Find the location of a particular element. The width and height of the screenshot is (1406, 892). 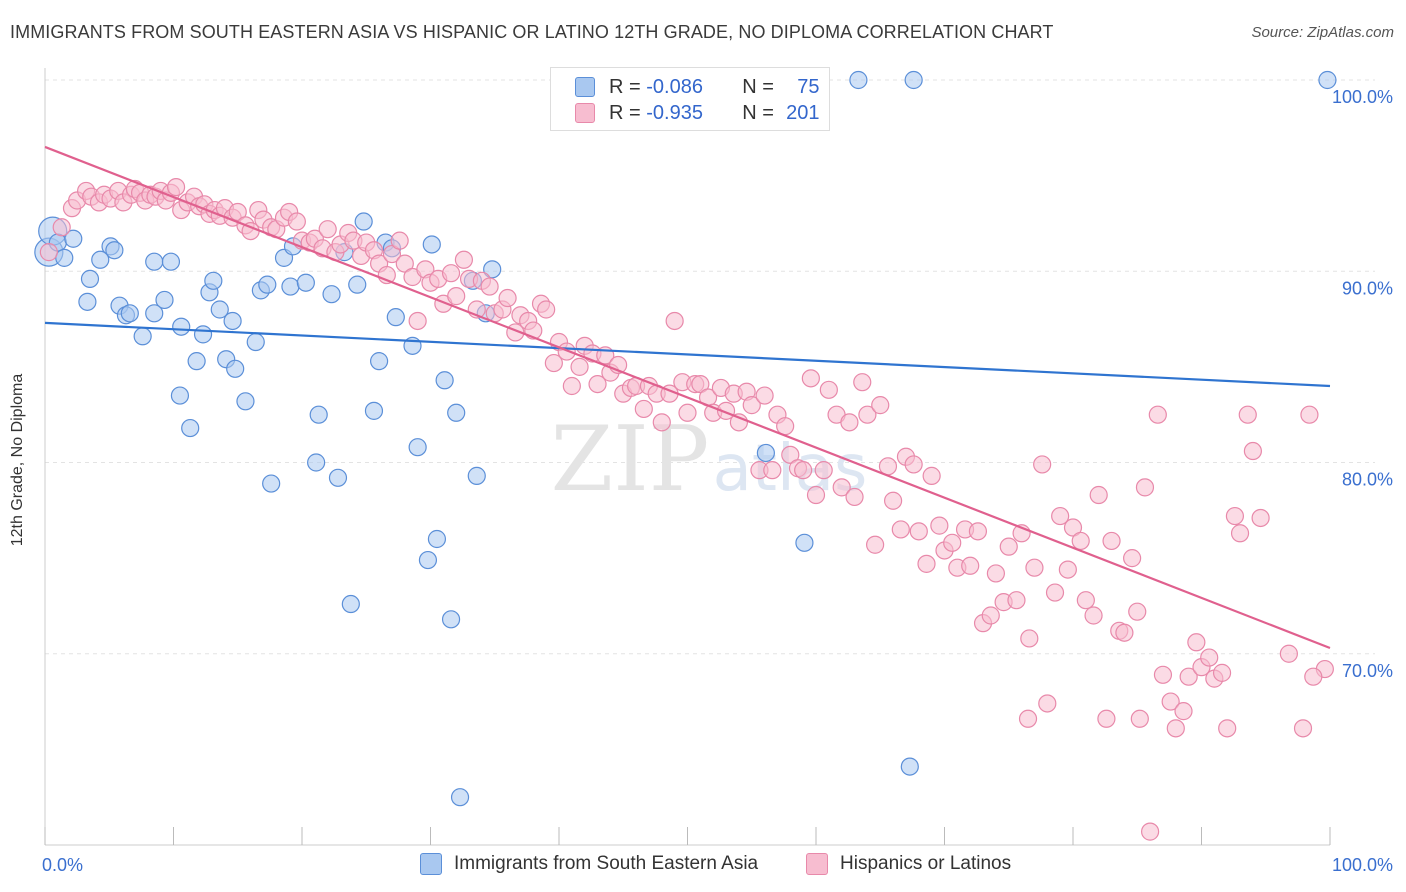

stats-legend: R = -0.086 N = 75 R = -0.935 N = 201 is located at coordinates (690, 99).